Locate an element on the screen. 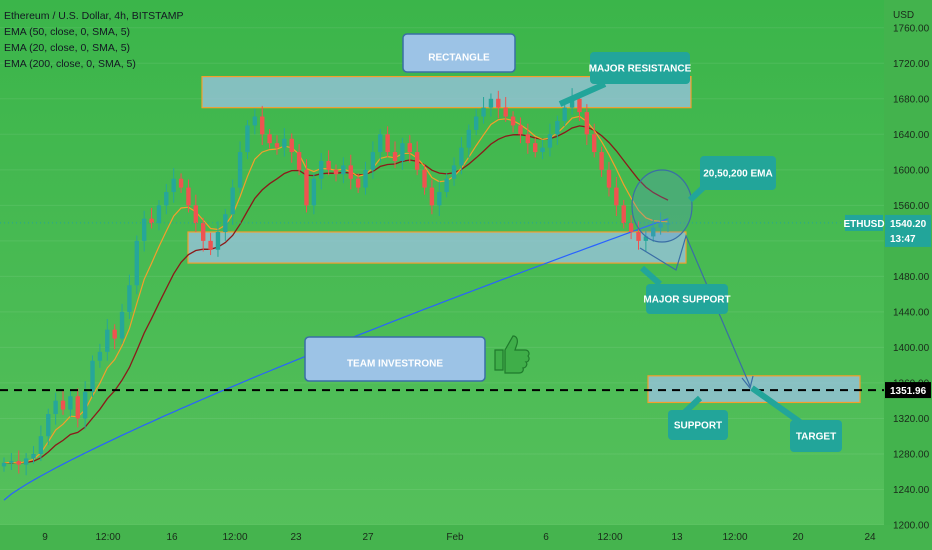 The image size is (932, 550). y-tick-label: 1280.00 is located at coordinates (911, 454).